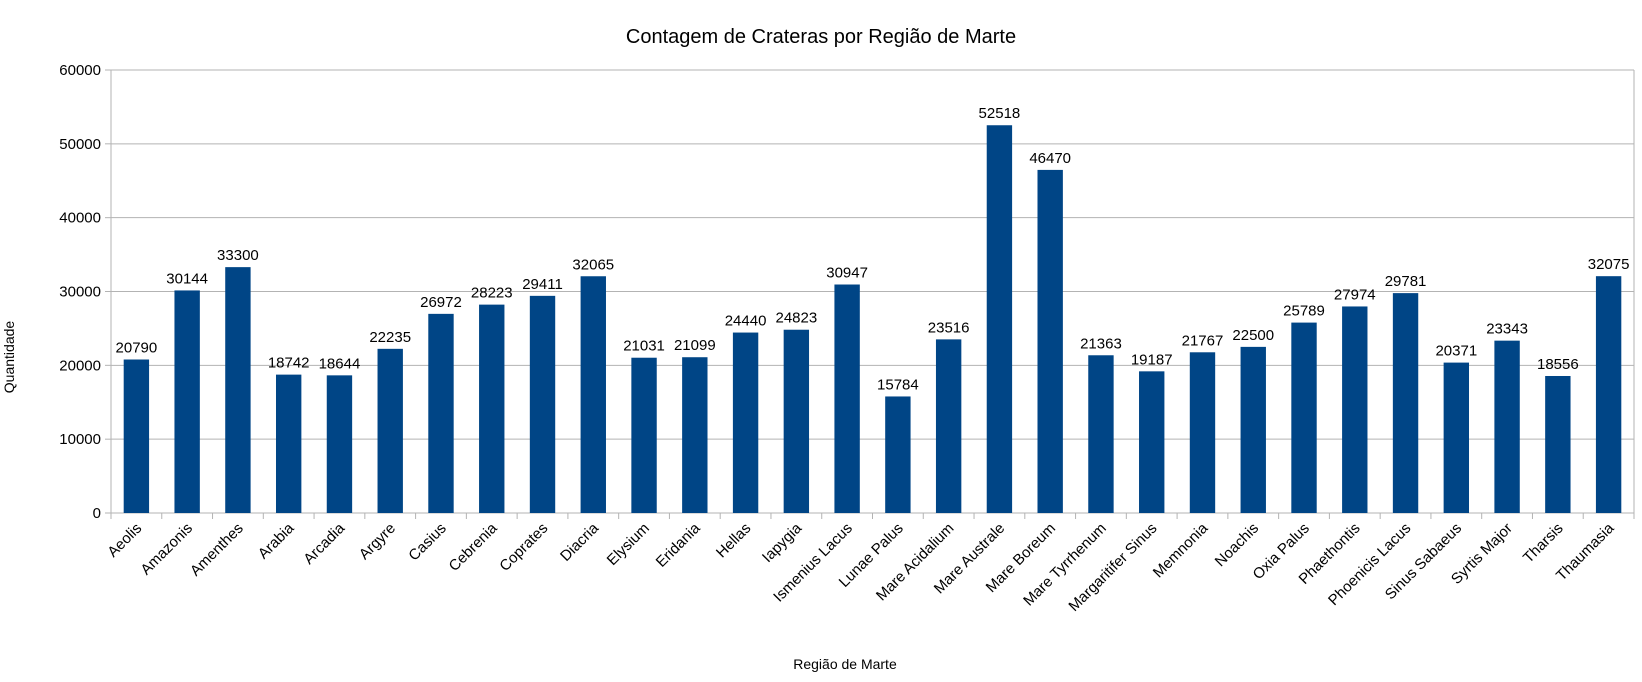 This screenshot has height=682, width=1642. I want to click on x-category-label: Amenthes, so click(217, 550).